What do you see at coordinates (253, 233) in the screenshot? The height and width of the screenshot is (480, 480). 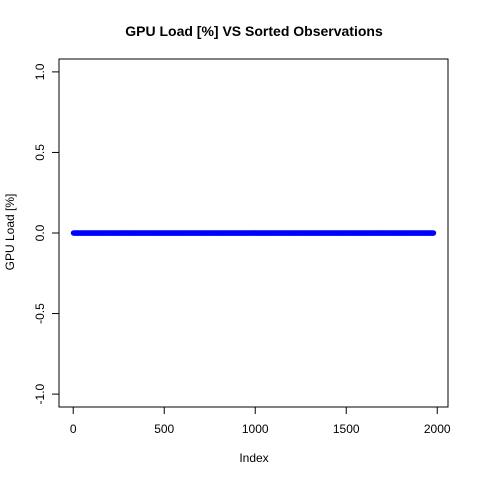 I see `data-points` at bounding box center [253, 233].